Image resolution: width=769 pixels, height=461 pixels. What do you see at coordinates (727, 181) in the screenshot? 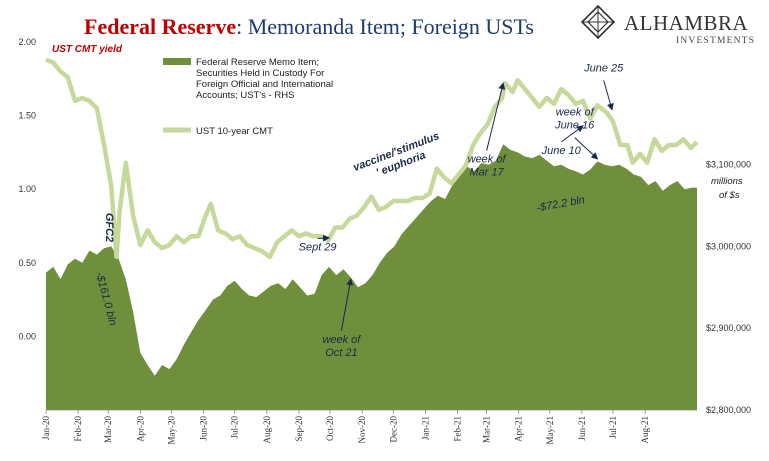
I see `right-axis-label-1: millions` at bounding box center [727, 181].